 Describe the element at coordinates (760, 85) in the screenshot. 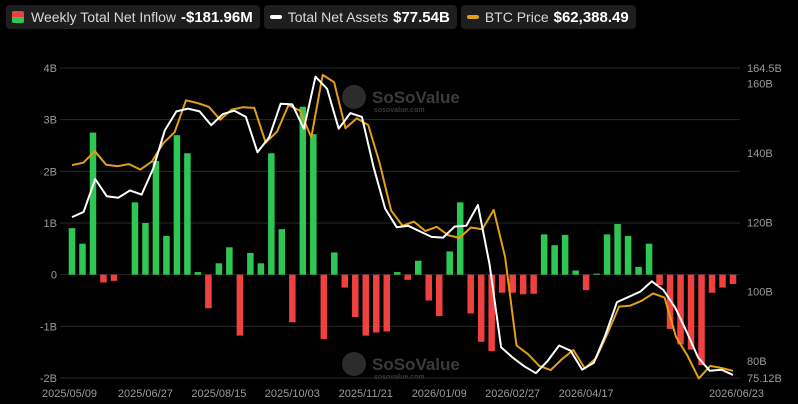

I see `right-tick-label: 160B` at that location.